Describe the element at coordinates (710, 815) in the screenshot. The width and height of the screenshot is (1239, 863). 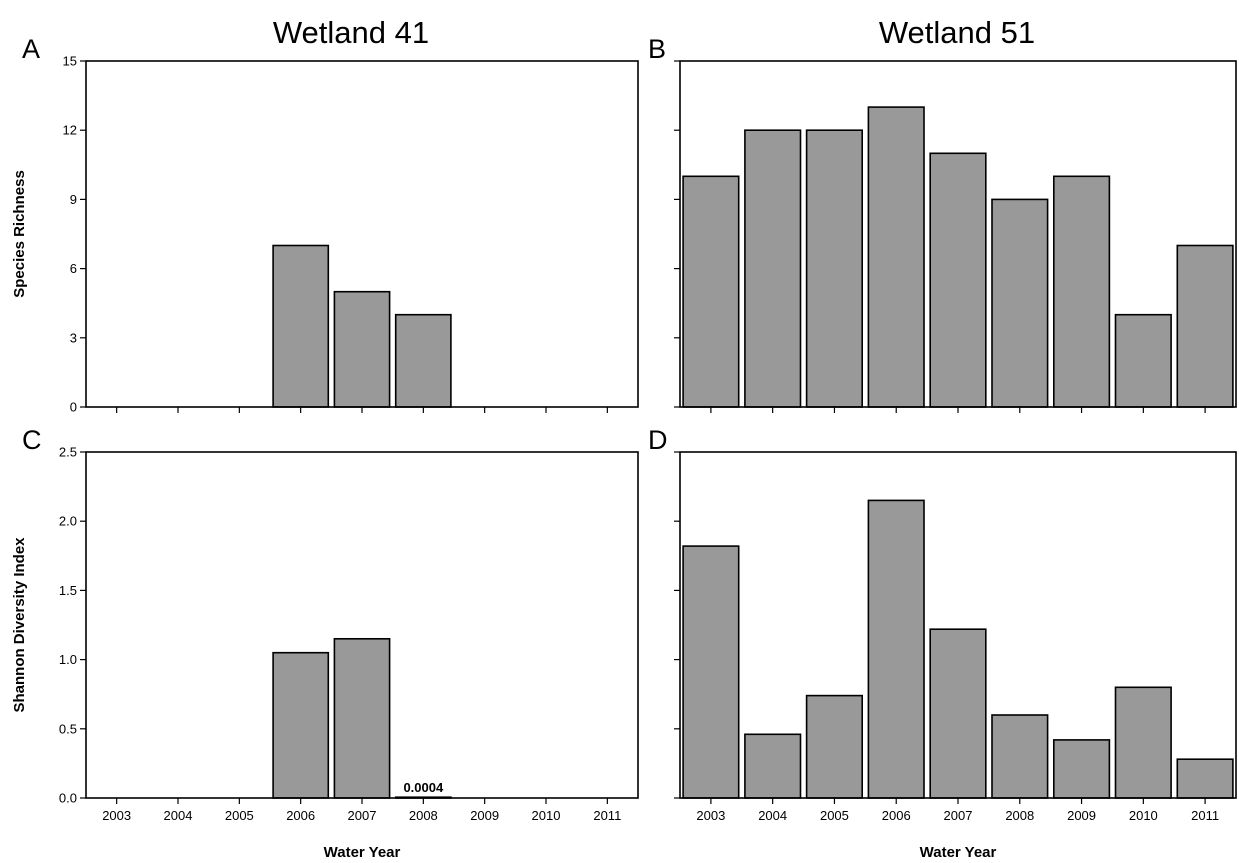
I see `panel-d-xtick-label: 2003` at that location.